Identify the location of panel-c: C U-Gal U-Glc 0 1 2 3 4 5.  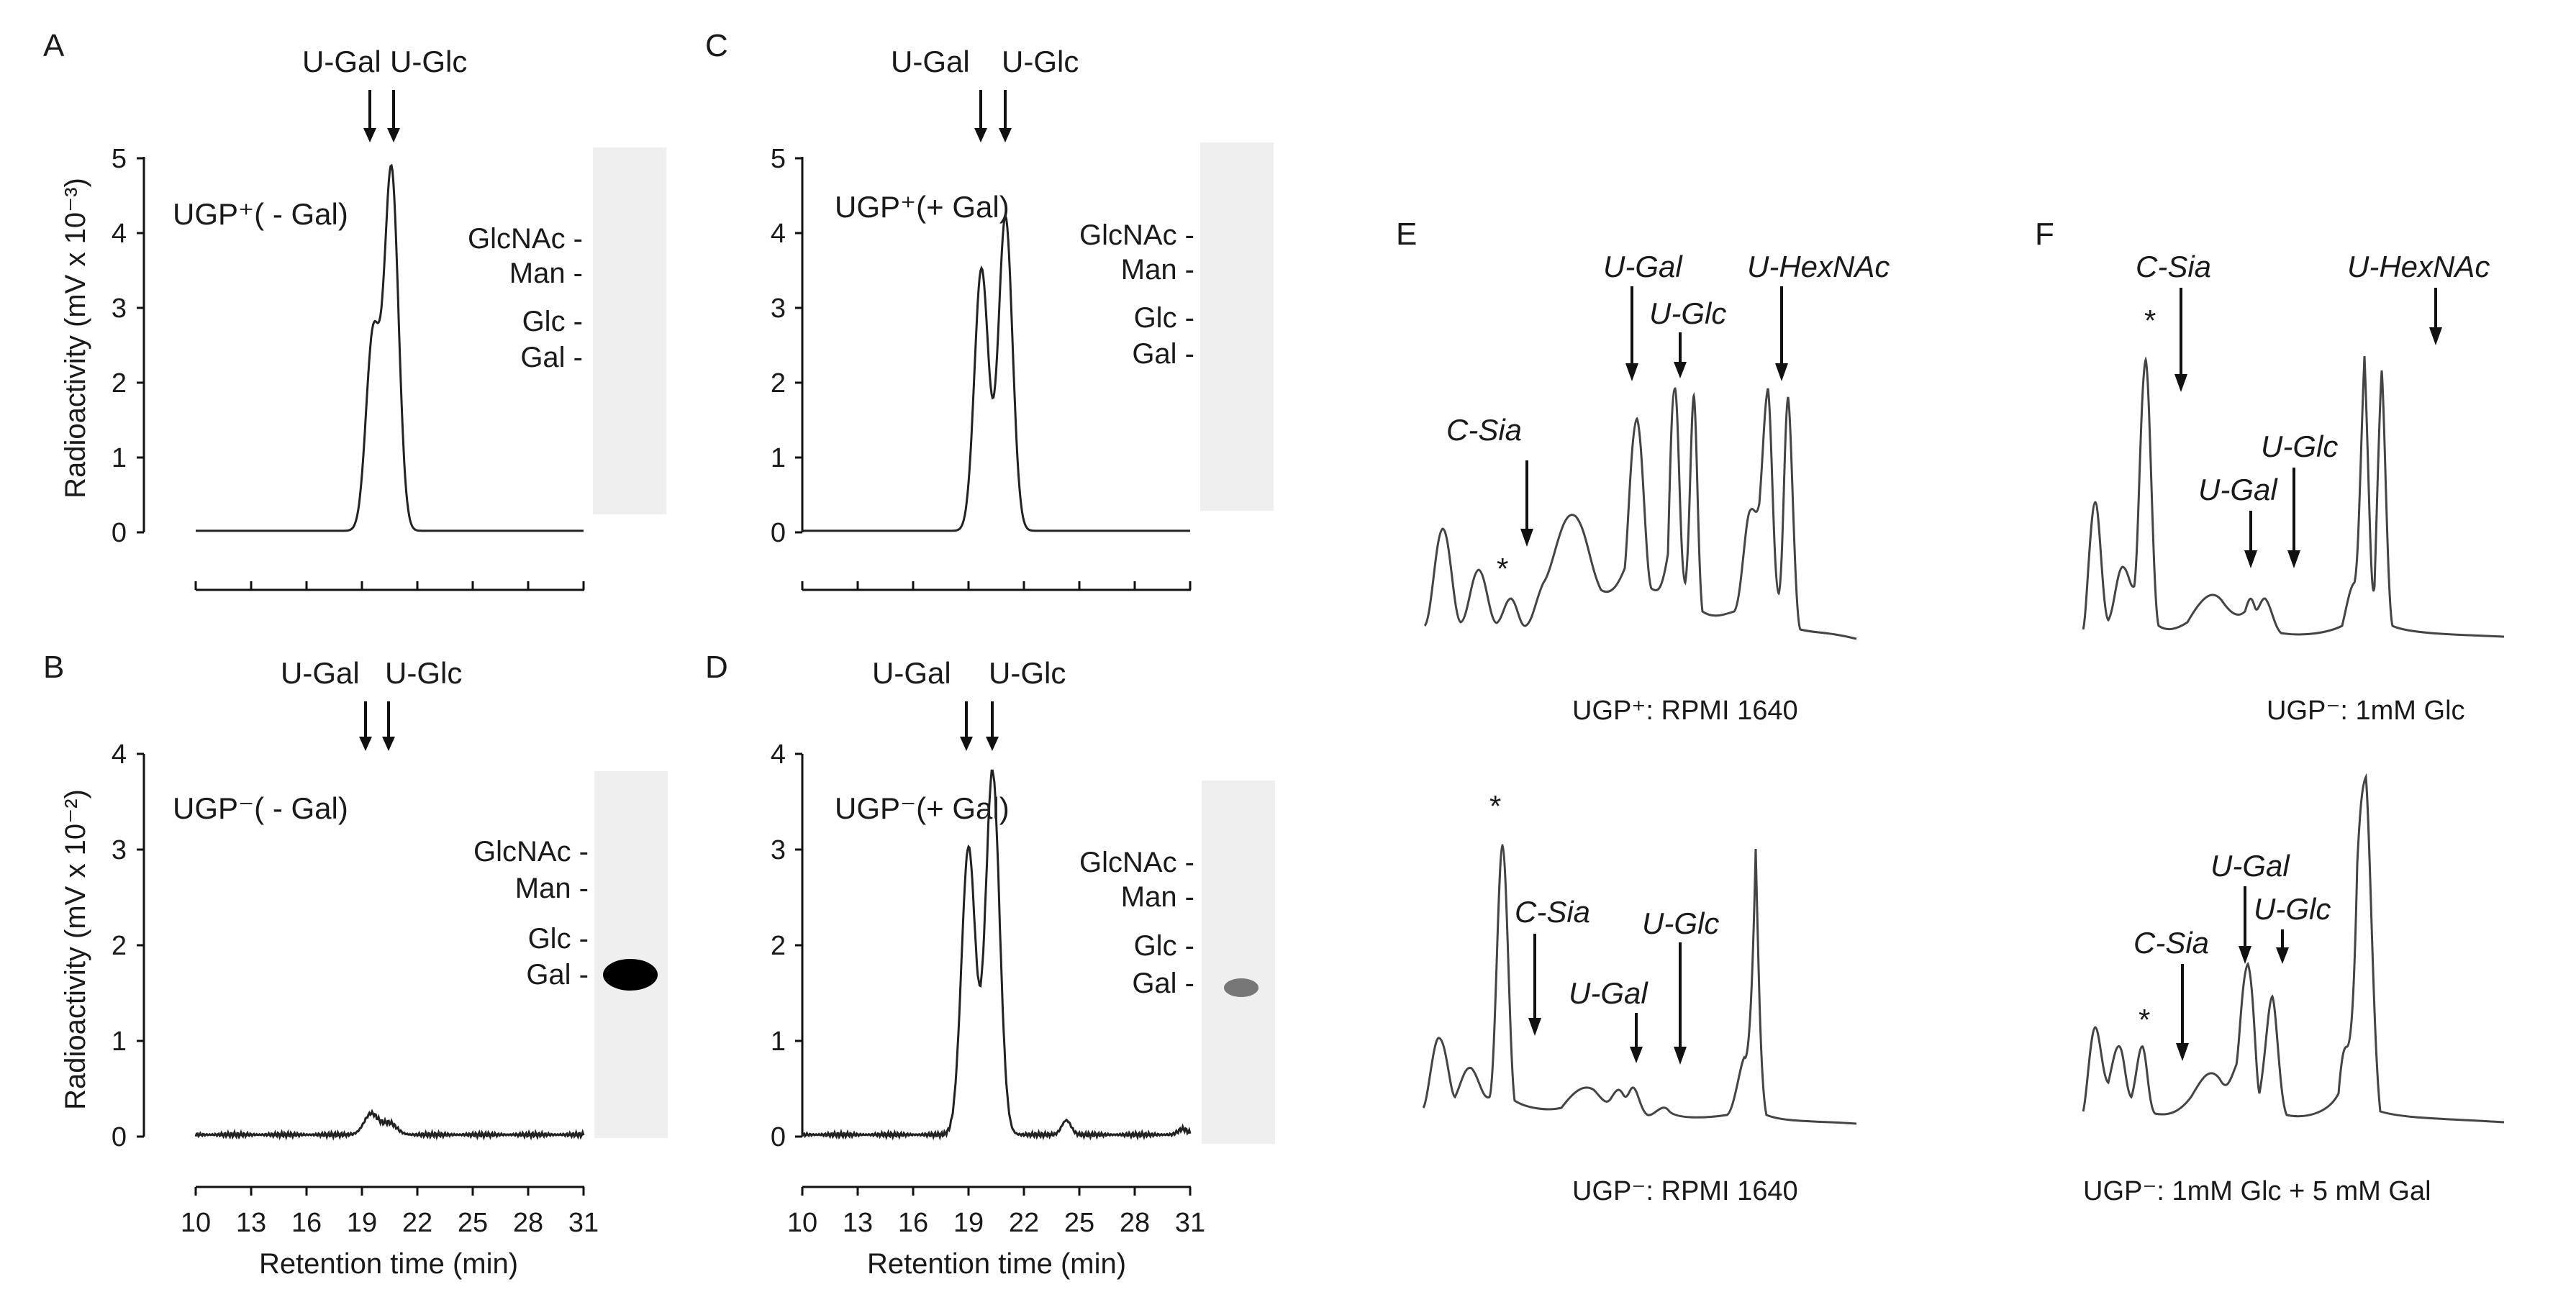
(989, 309).